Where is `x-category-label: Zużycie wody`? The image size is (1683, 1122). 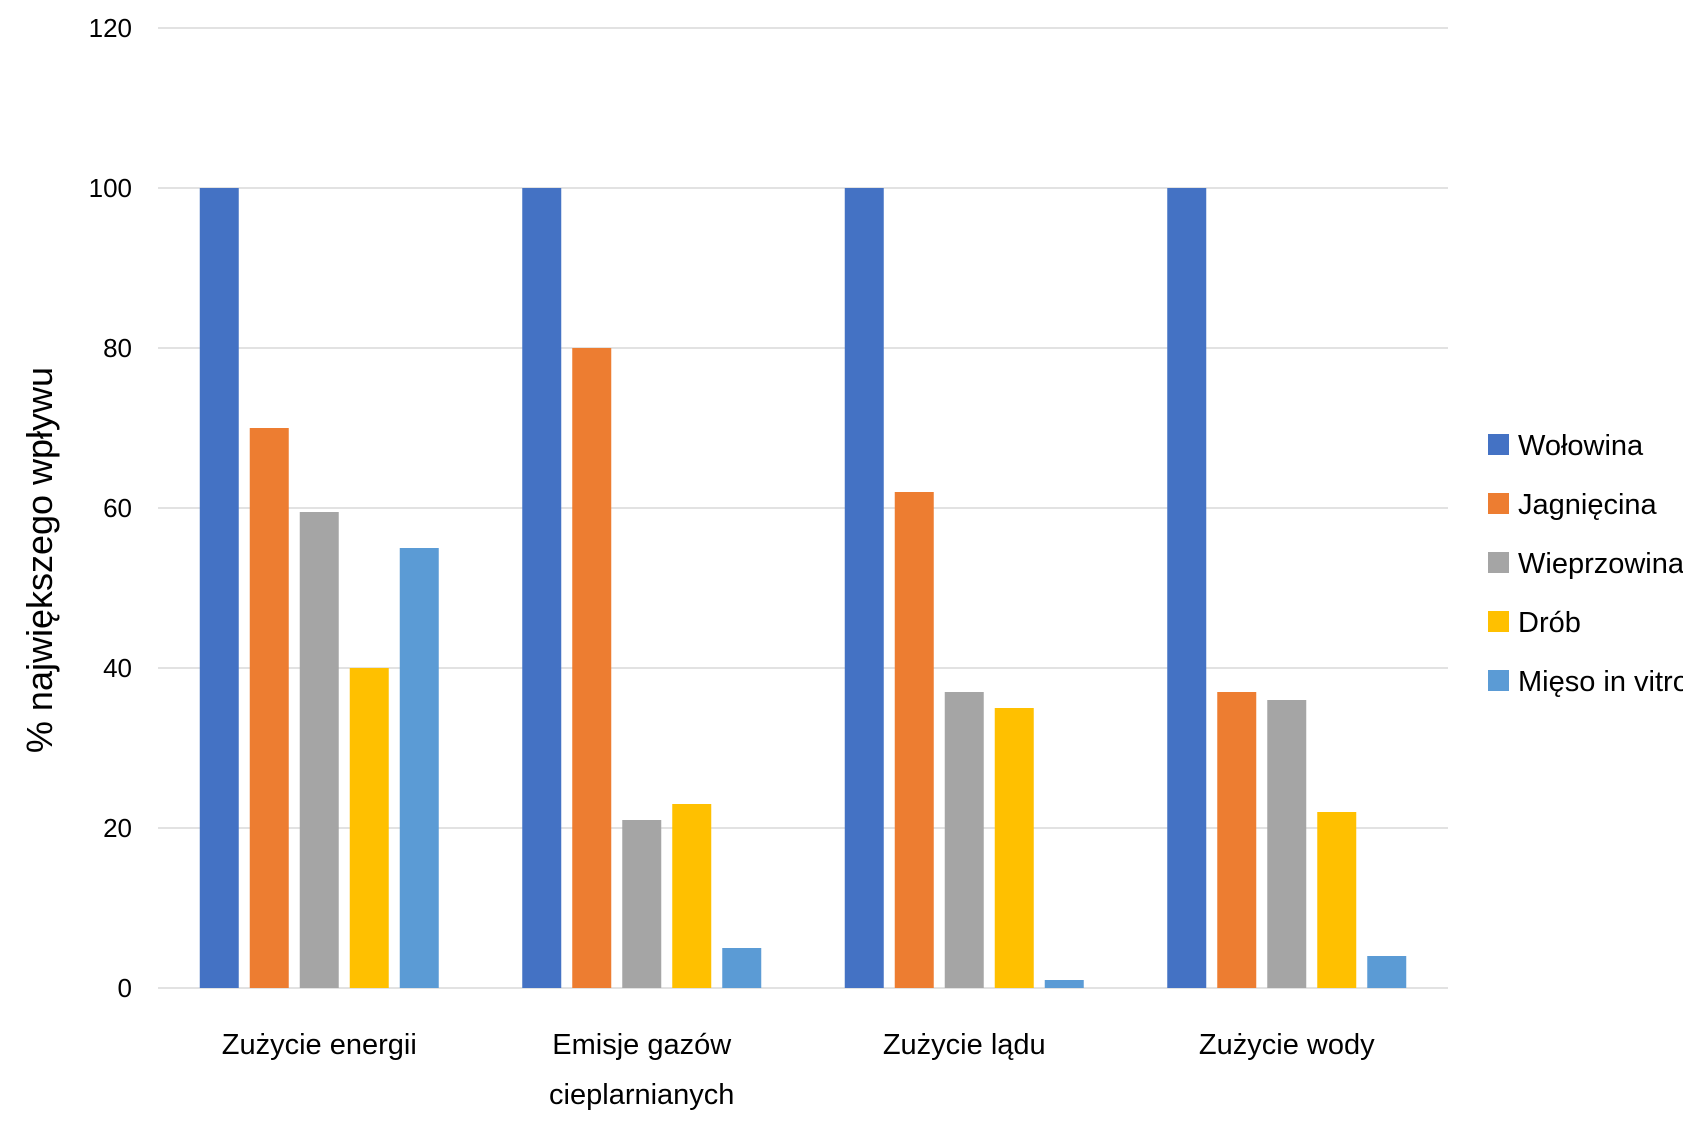 x-category-label: Zużycie wody is located at coordinates (1287, 1045).